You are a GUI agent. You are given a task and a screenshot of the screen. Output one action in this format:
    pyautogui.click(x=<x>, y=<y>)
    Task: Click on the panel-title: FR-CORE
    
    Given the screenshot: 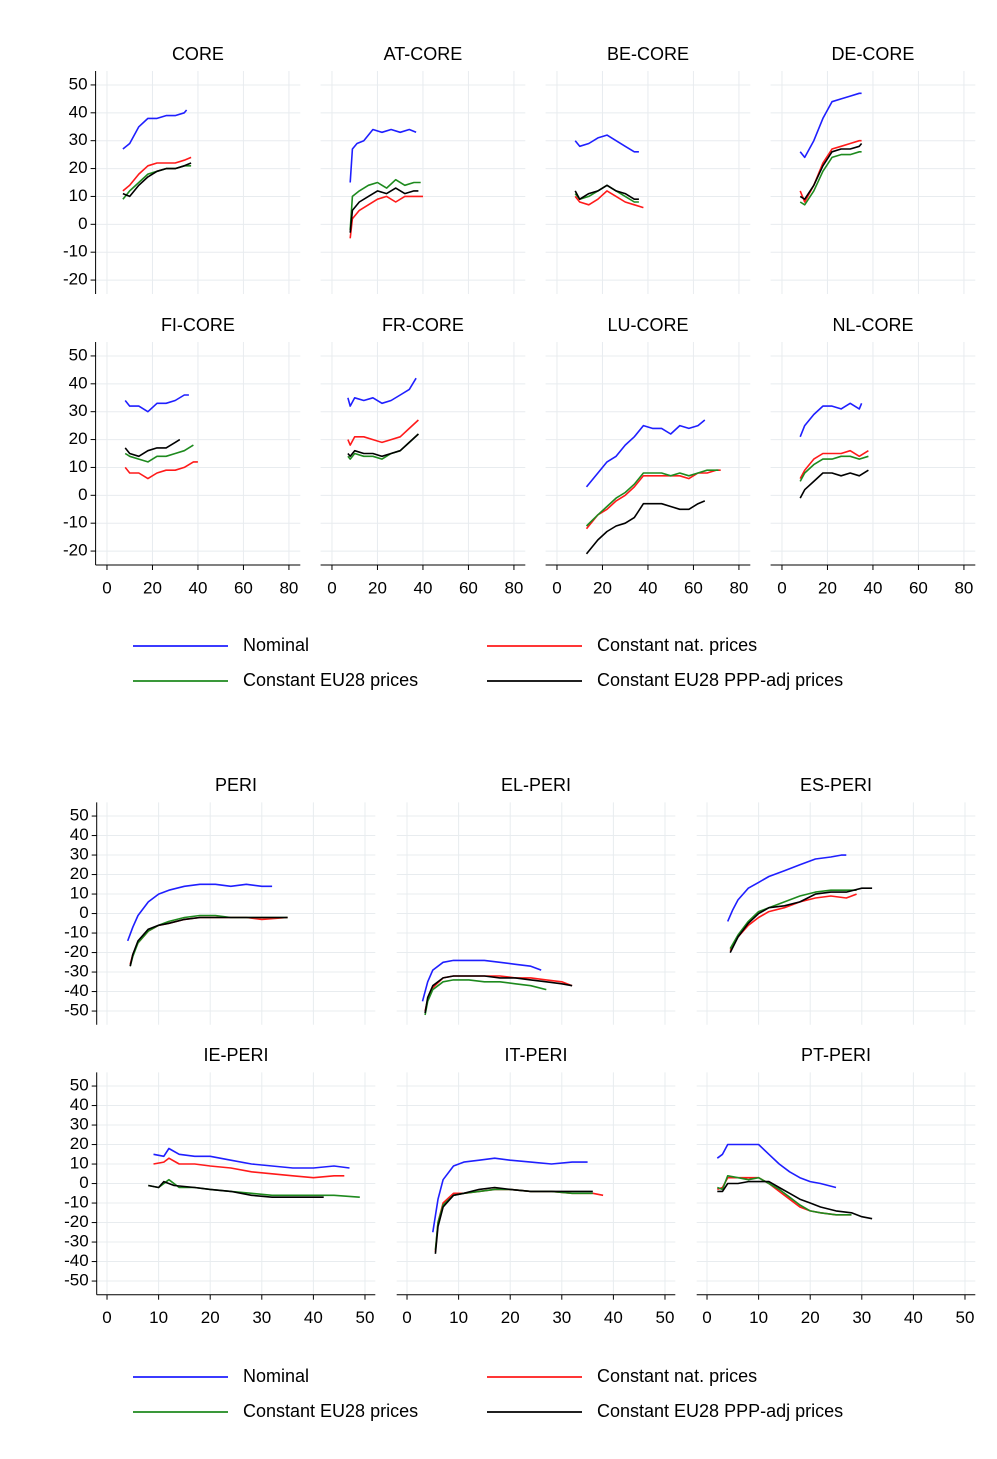 What is the action you would take?
    pyautogui.click(x=423, y=325)
    